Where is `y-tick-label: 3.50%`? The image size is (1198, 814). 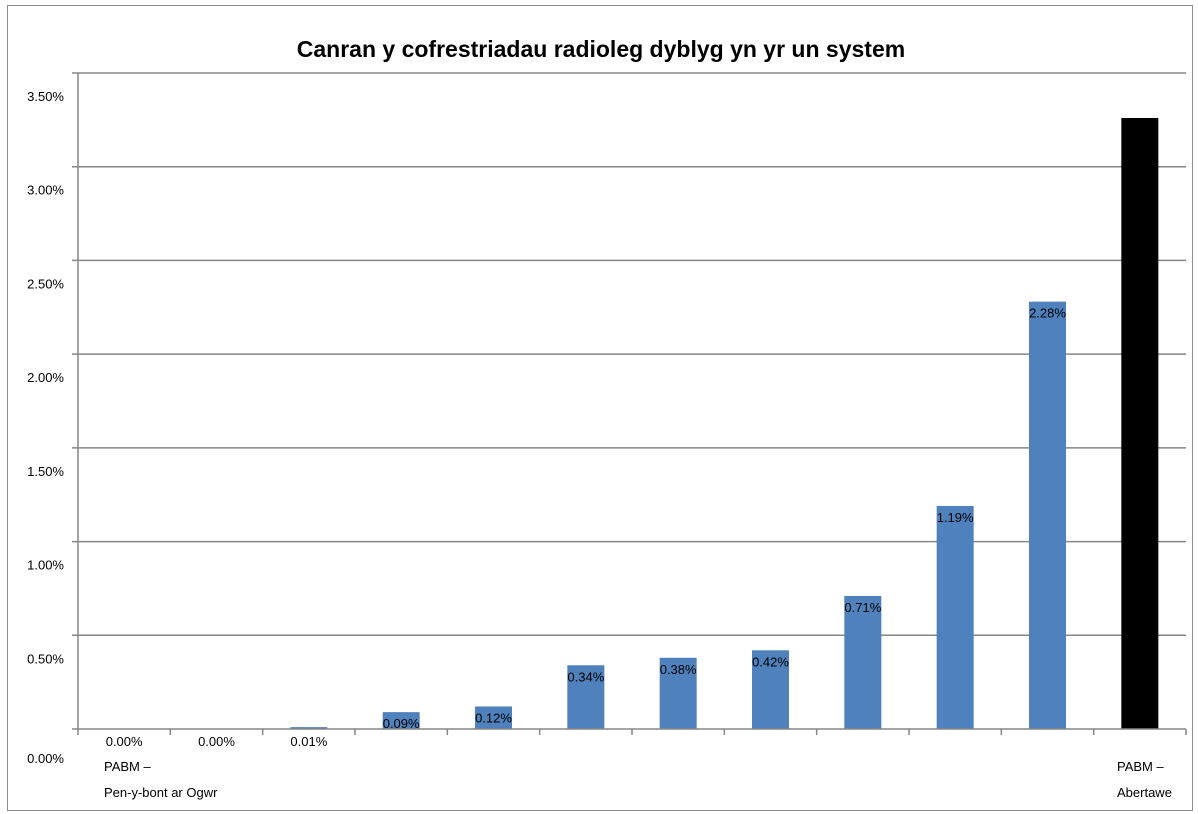
y-tick-label: 3.50% is located at coordinates (45, 96).